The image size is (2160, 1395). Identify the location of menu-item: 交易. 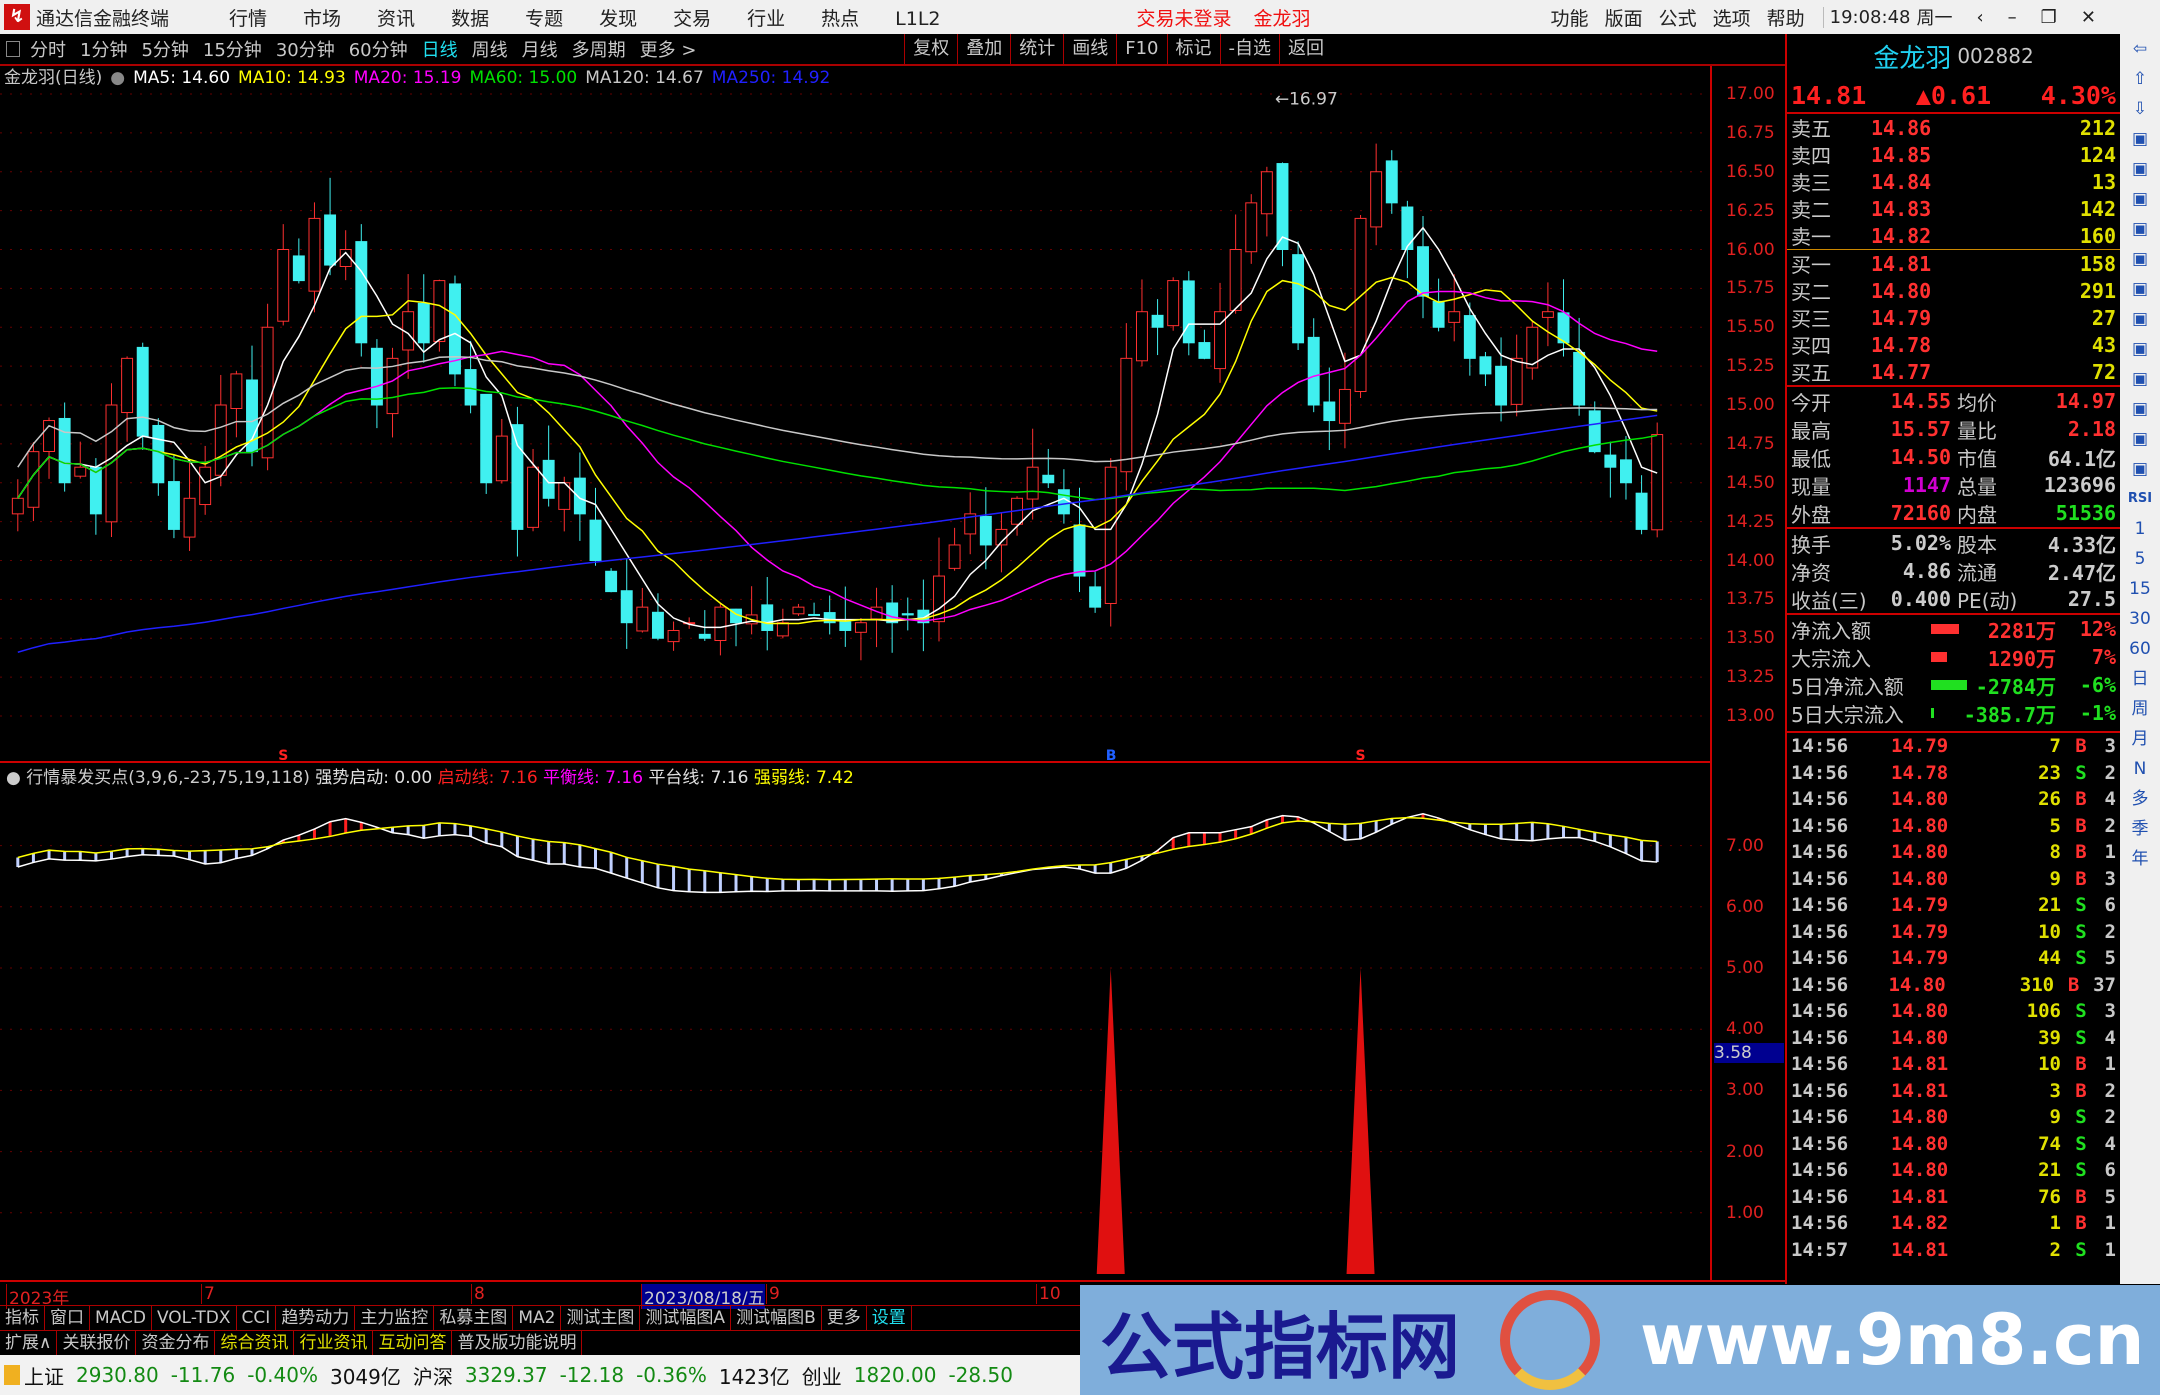
(692, 18).